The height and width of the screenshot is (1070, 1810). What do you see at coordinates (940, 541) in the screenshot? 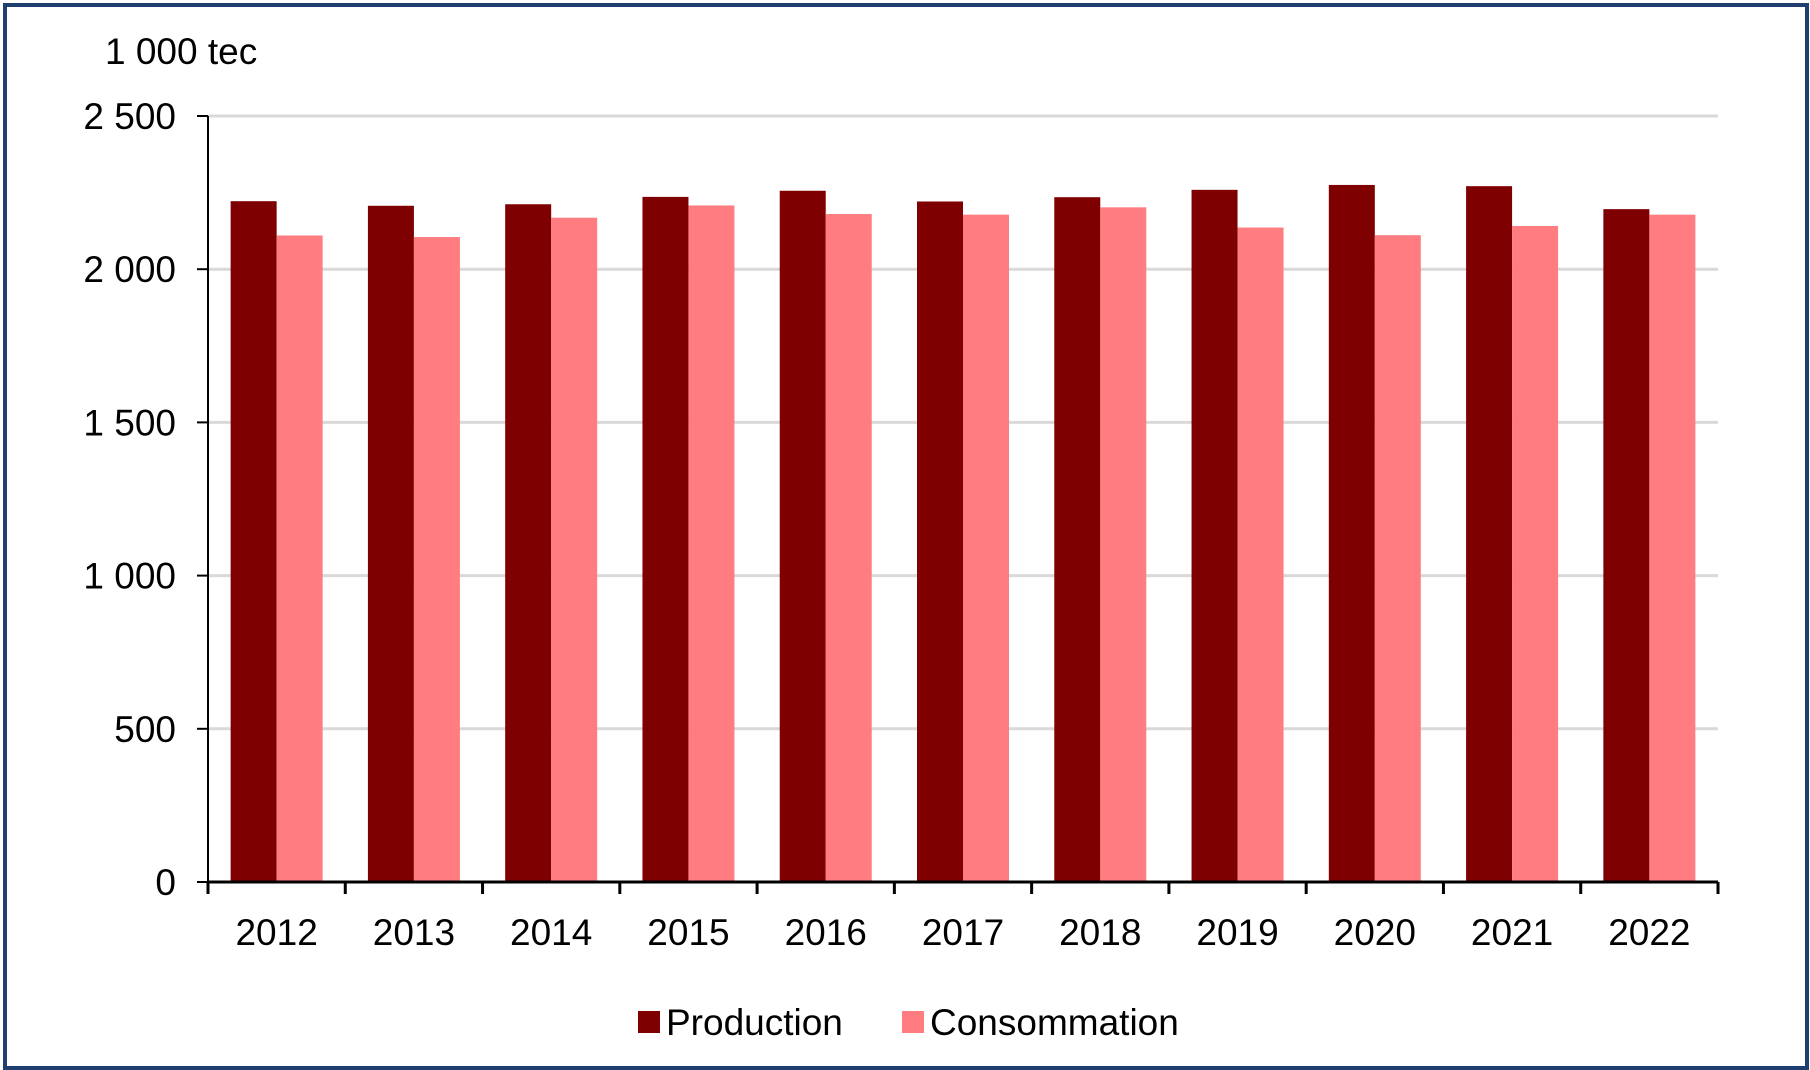
I see `bar-production-2017` at bounding box center [940, 541].